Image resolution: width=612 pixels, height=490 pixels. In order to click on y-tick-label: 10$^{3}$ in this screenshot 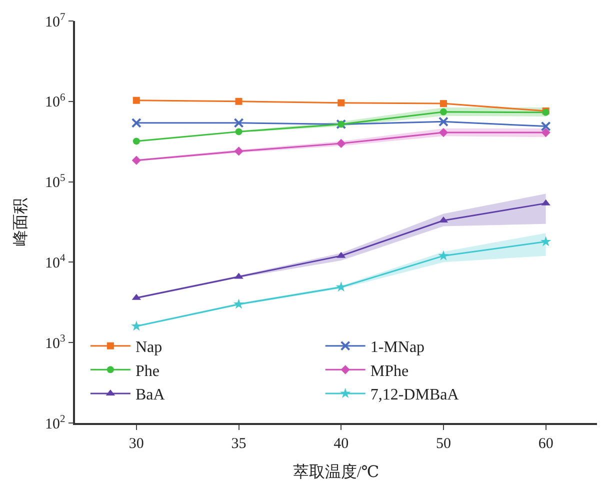, I will do `click(55, 343)`.